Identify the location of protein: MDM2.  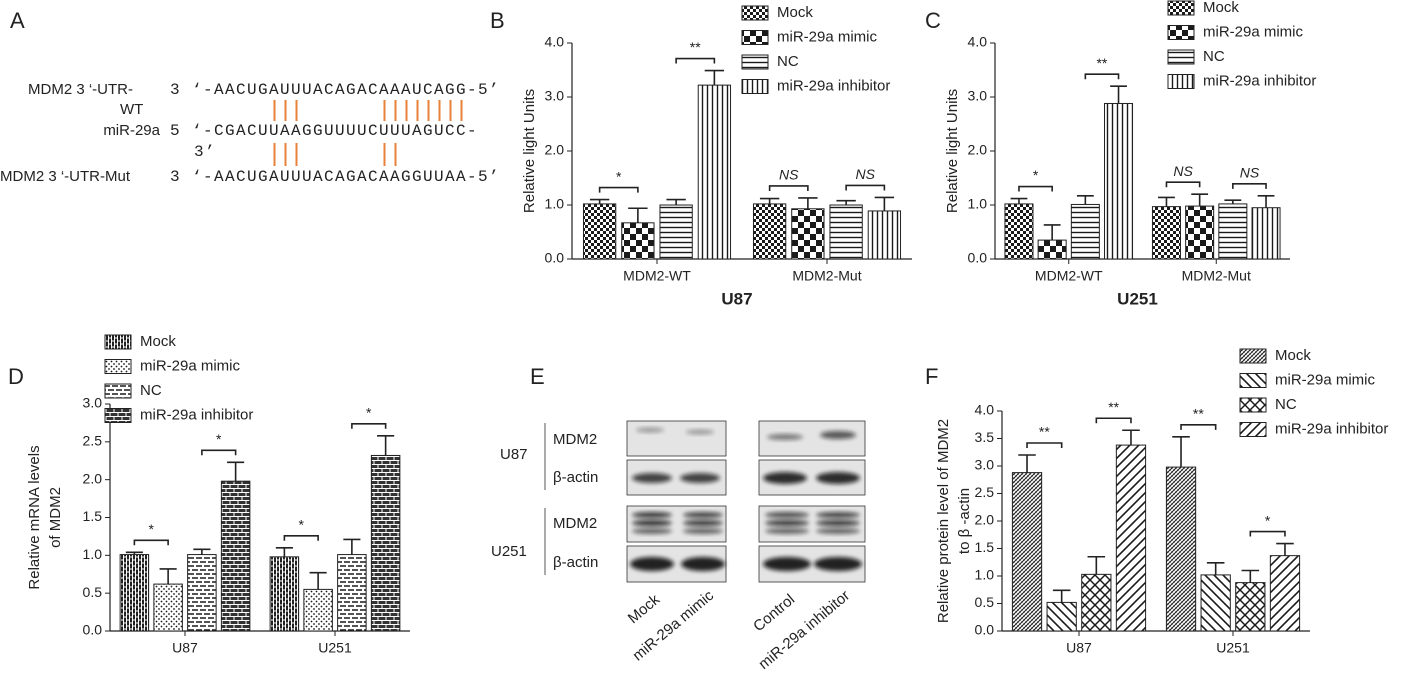
(575, 523).